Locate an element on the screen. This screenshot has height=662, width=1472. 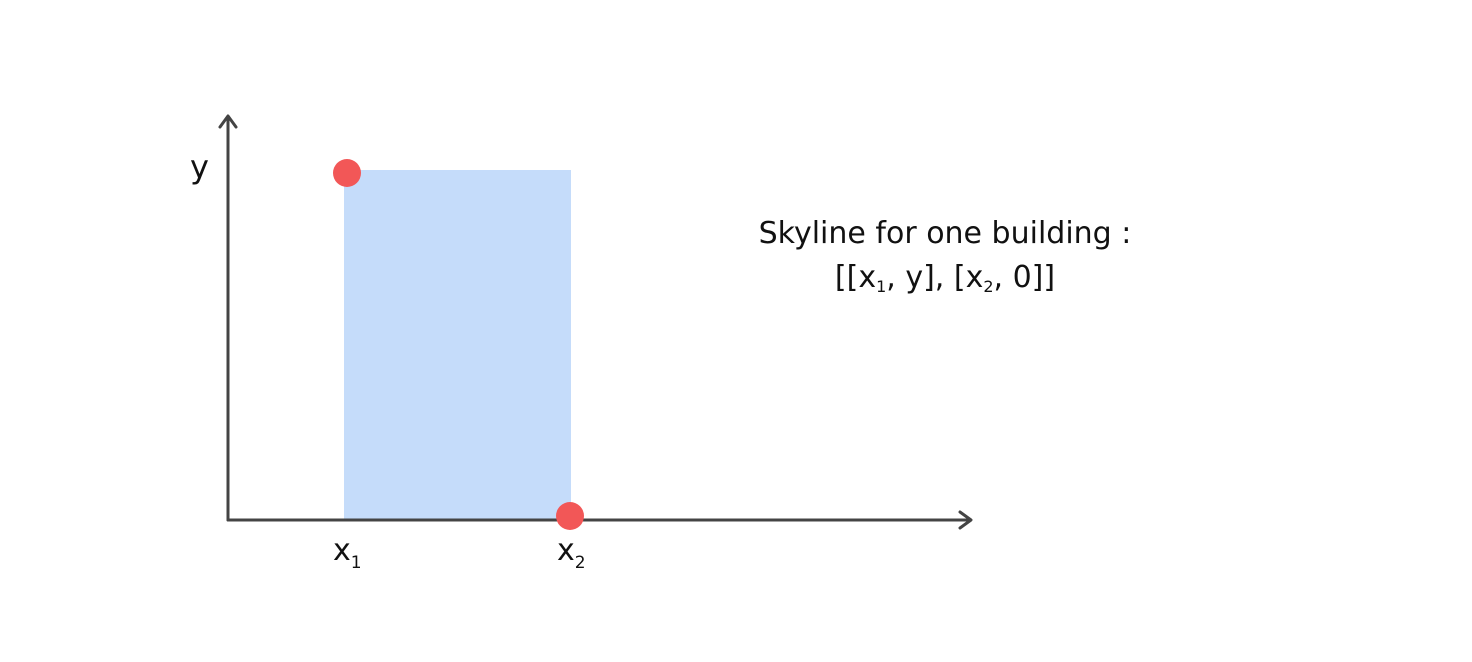
x2-label: x2 is located at coordinates (571, 553).